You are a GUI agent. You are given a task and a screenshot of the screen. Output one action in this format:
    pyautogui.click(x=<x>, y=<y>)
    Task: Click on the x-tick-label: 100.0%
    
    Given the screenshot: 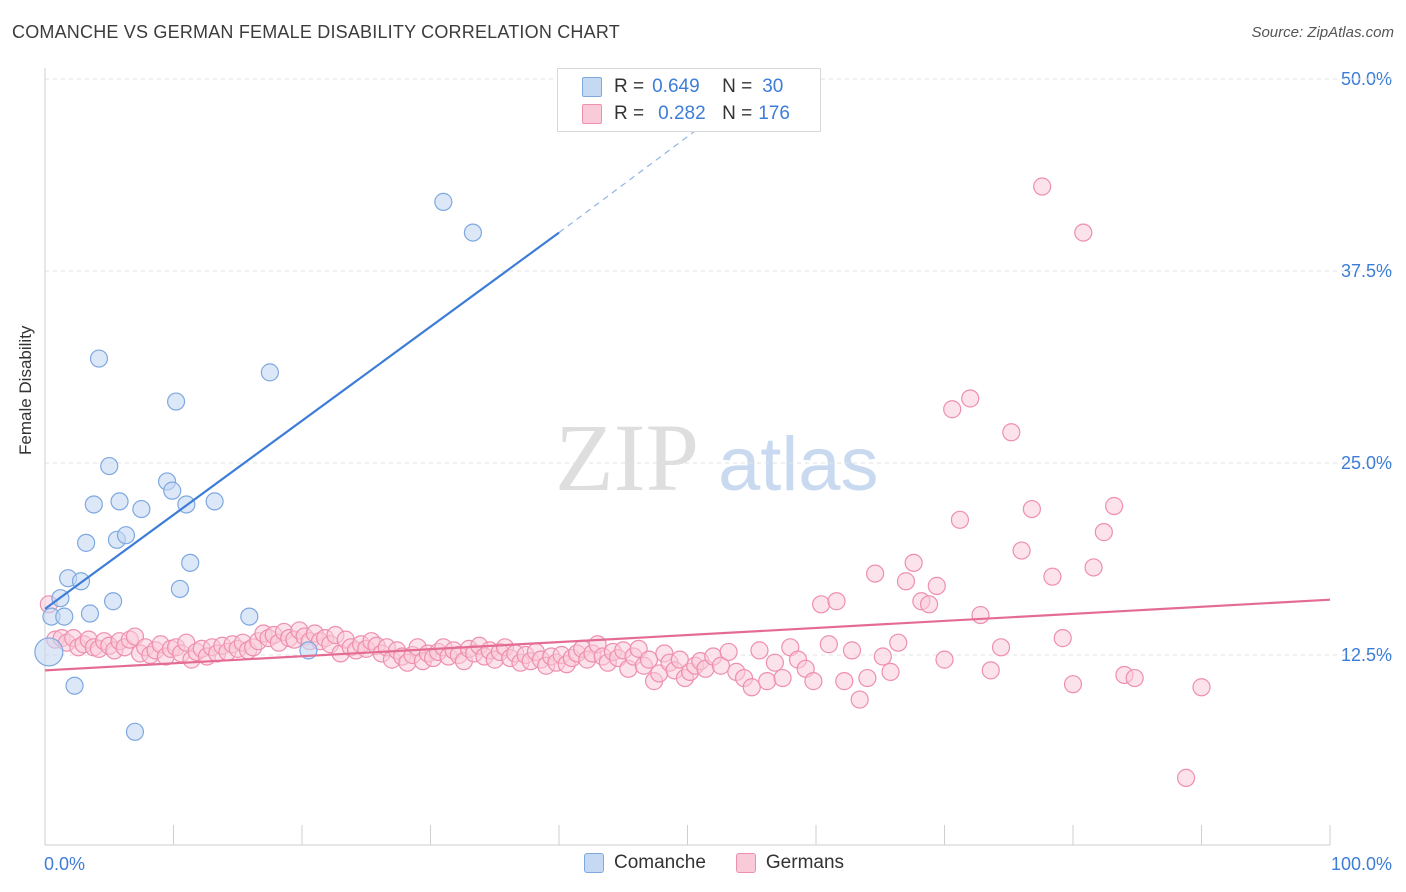 What is the action you would take?
    pyautogui.click(x=1361, y=864)
    